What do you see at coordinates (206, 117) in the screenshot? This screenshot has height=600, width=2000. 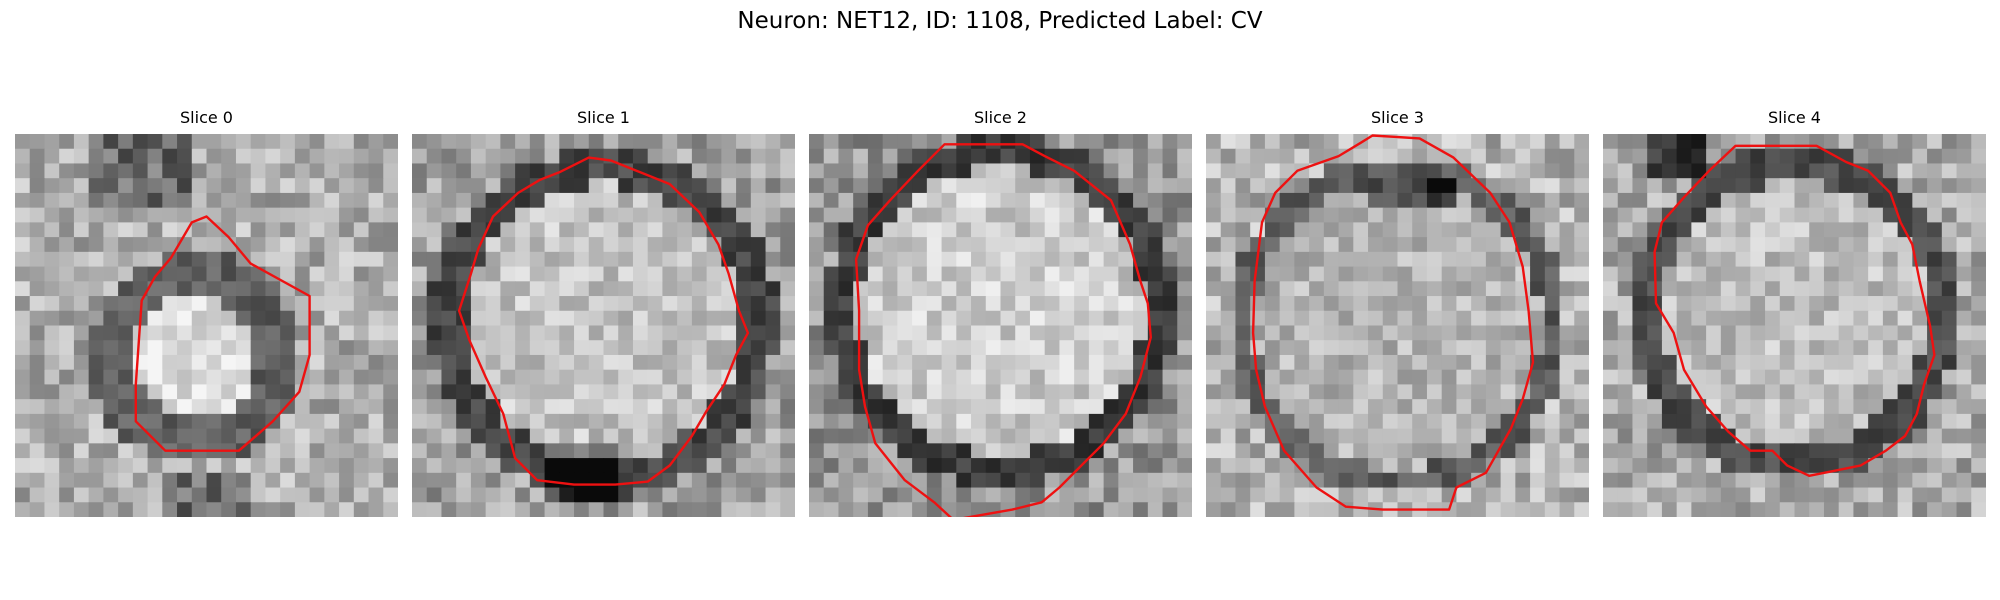 I see `slice-title: Slice 0` at bounding box center [206, 117].